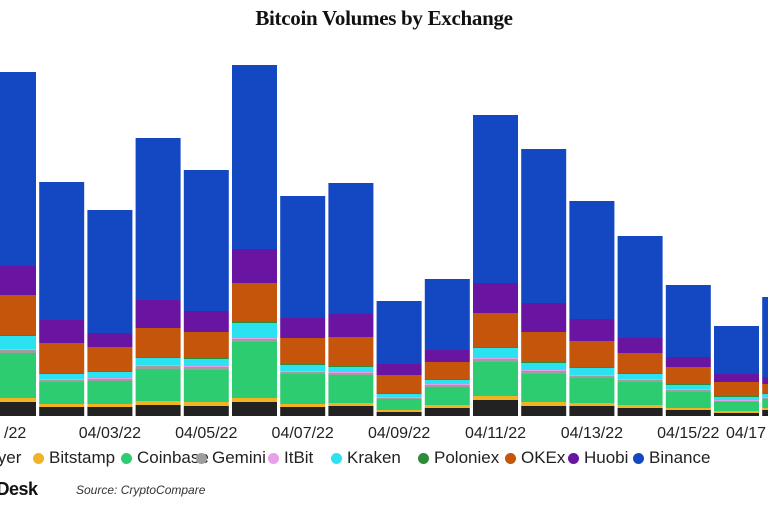 The width and height of the screenshot is (768, 512). I want to click on bar-segment-gemini-04/07/22, so click(303, 373).